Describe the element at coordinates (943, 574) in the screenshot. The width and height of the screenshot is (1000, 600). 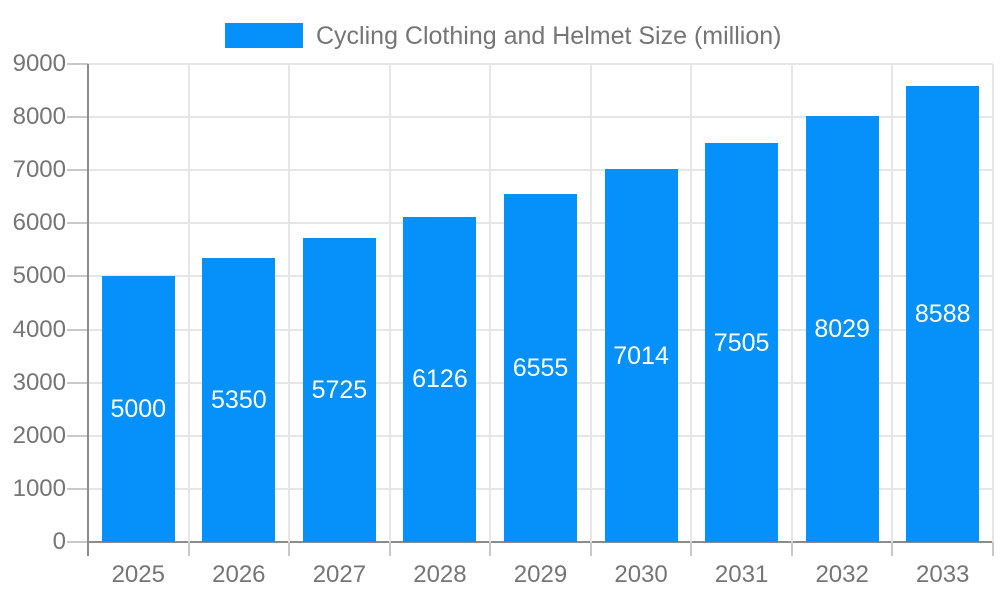
I see `x-tick-label: 2033` at that location.